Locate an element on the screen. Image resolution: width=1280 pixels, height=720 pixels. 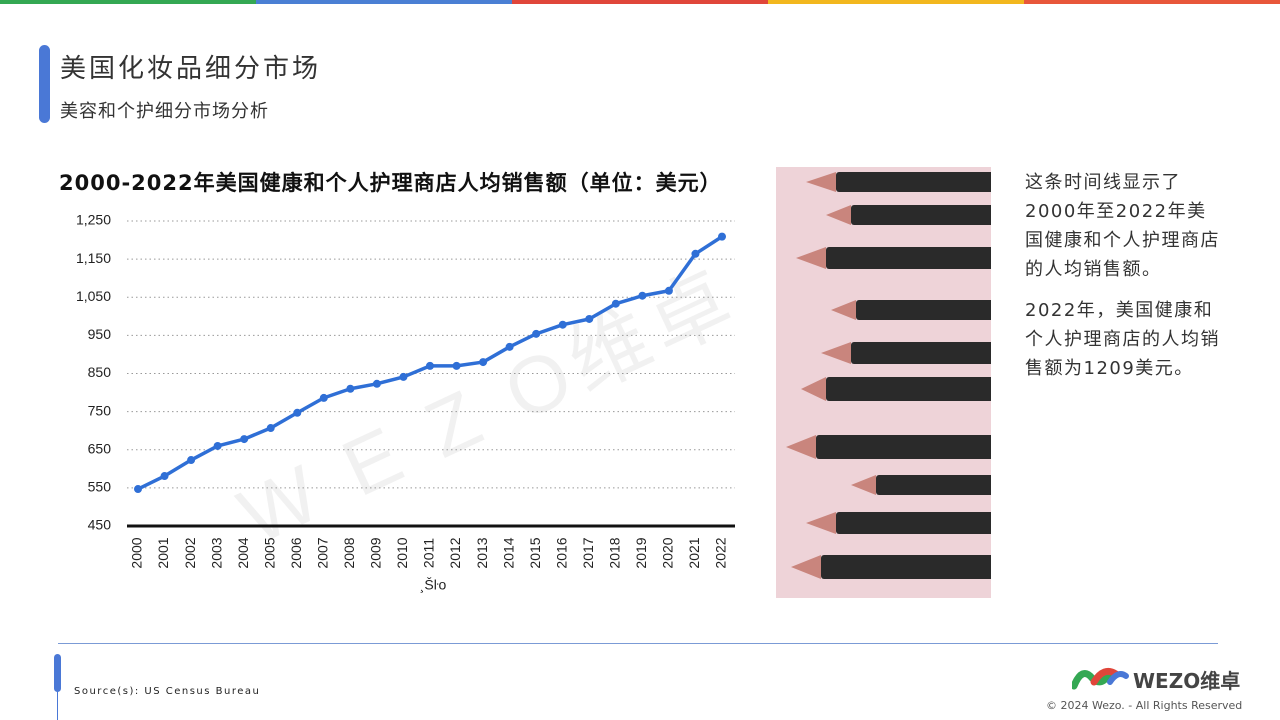
x-tick-label: 2020 is located at coordinates (668, 552).